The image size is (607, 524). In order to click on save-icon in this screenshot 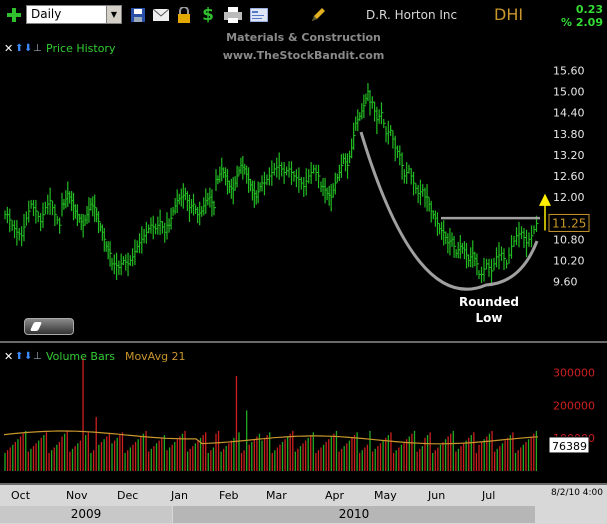, I will do `click(138, 15)`.